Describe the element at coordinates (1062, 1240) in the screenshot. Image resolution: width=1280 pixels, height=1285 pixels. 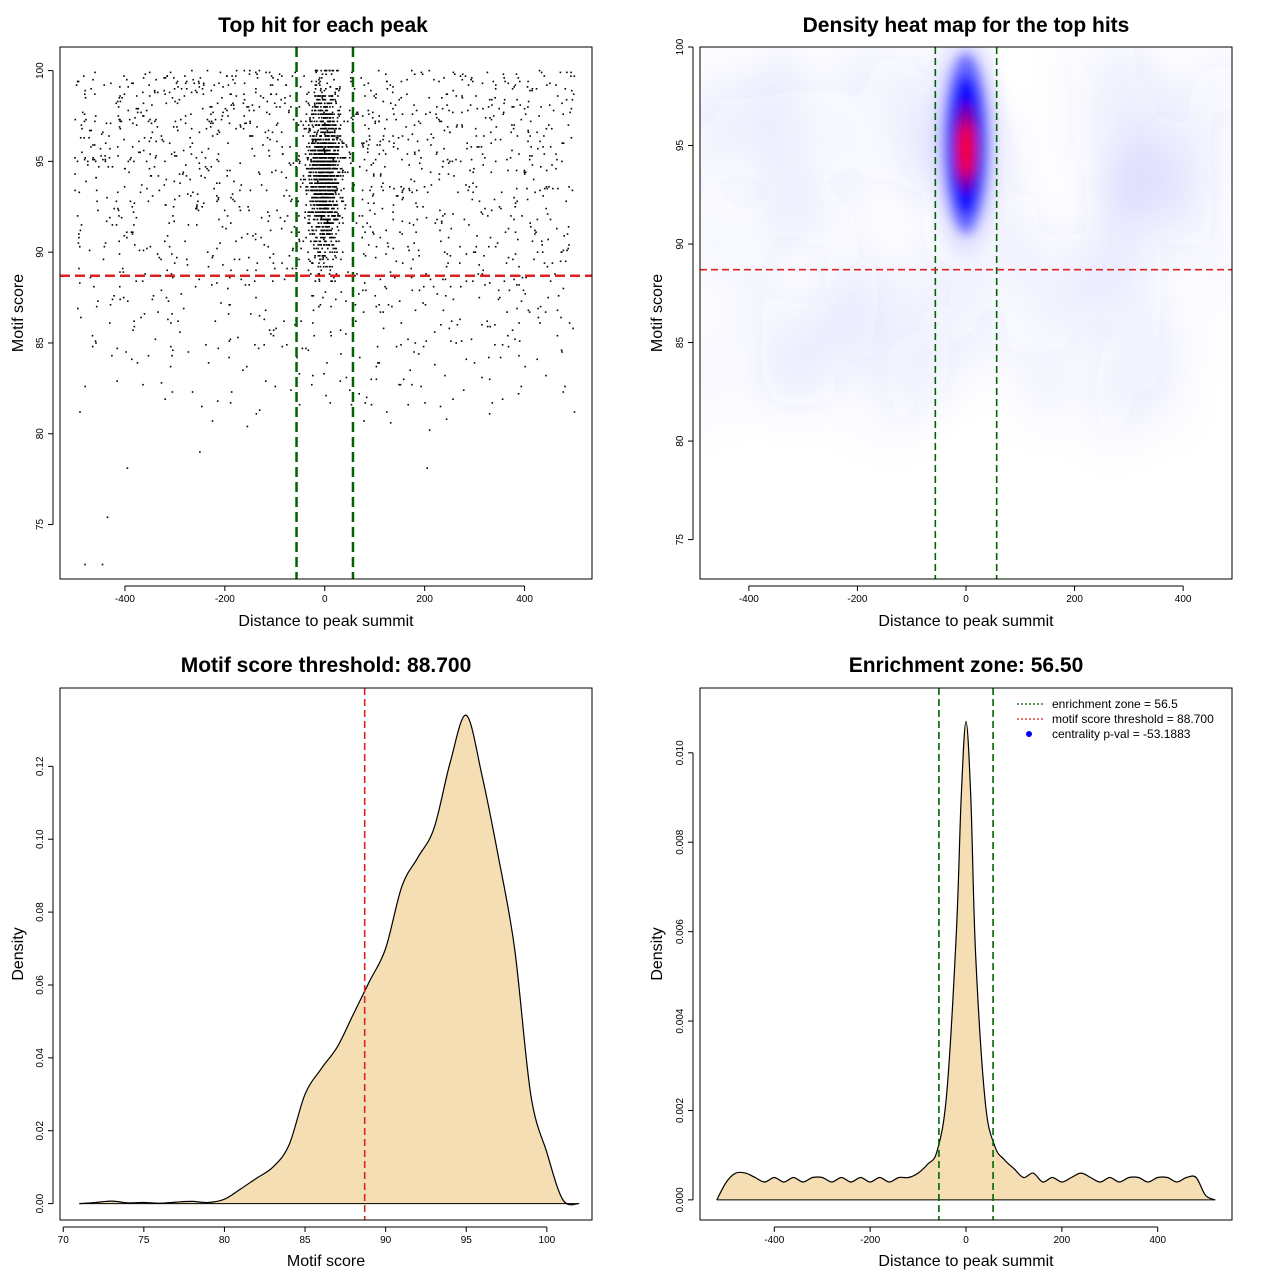
I see `dd-x-tick-label: 200` at that location.